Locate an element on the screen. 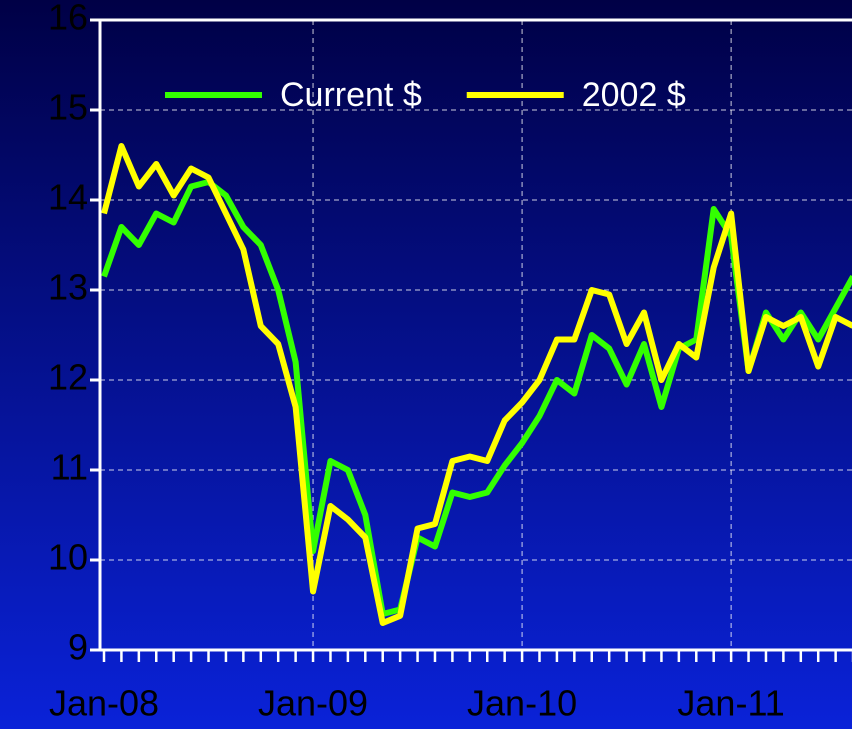 The image size is (852, 729). y-tick-label: 11 is located at coordinates (69, 467).